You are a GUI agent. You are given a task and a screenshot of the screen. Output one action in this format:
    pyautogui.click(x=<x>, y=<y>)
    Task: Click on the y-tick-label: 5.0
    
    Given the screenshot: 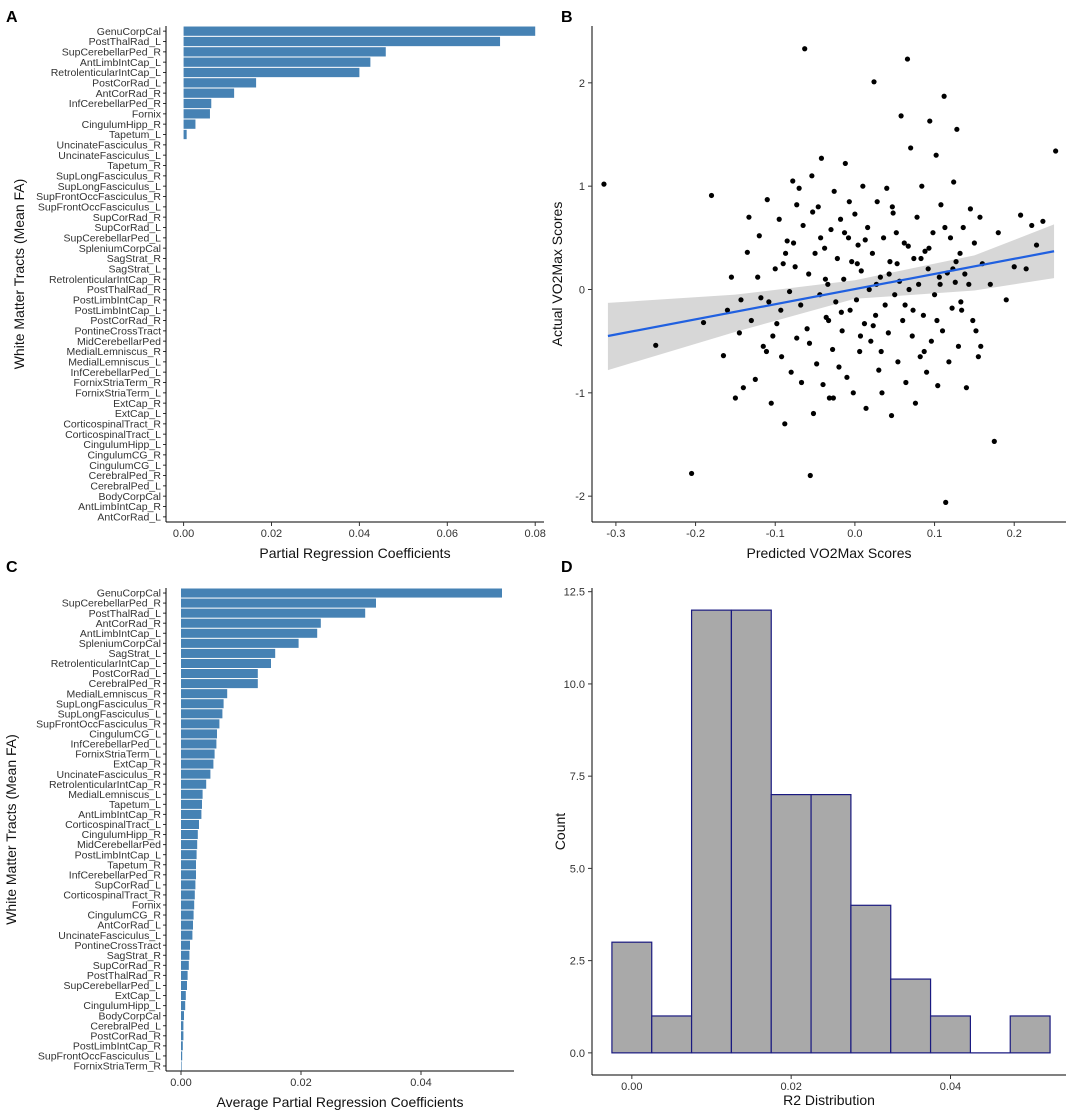 What is the action you would take?
    pyautogui.click(x=577, y=869)
    